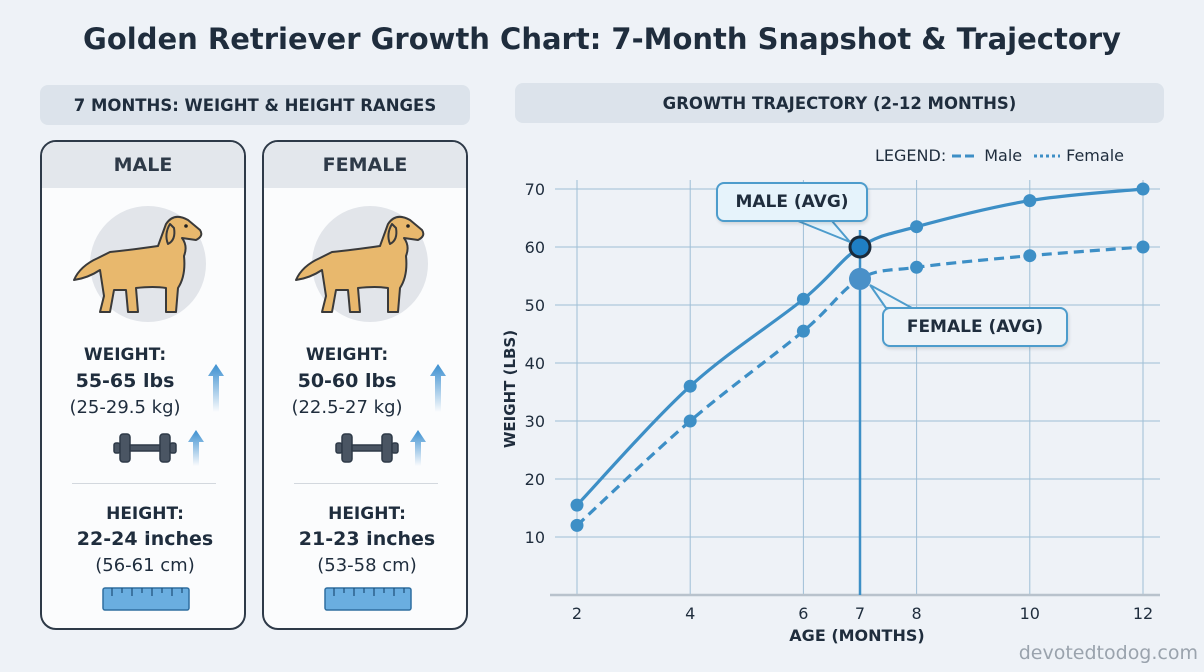  What do you see at coordinates (145, 539) in the screenshot?
I see `height-value: 22-24 inches` at bounding box center [145, 539].